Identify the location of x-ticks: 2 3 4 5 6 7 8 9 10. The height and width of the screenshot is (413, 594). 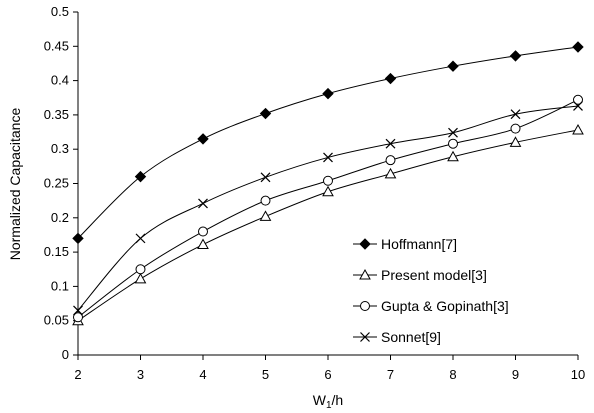
(329, 368).